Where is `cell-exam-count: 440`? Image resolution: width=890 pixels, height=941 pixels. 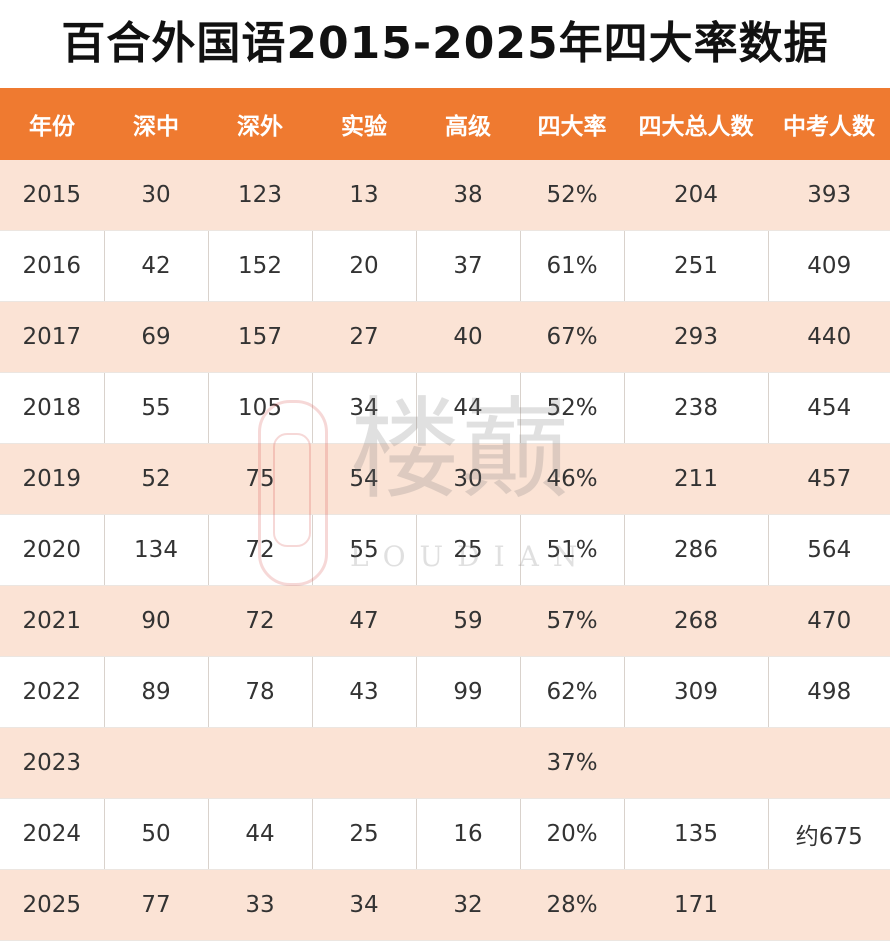 cell-exam-count: 440 is located at coordinates (829, 337).